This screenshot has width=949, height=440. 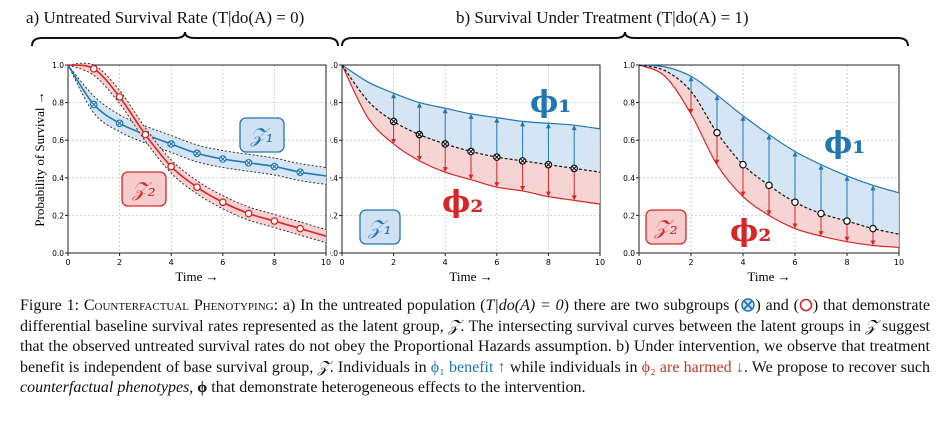 What do you see at coordinates (178, 305) in the screenshot?
I see `caption-title: Counterfactual Phenotyping` at bounding box center [178, 305].